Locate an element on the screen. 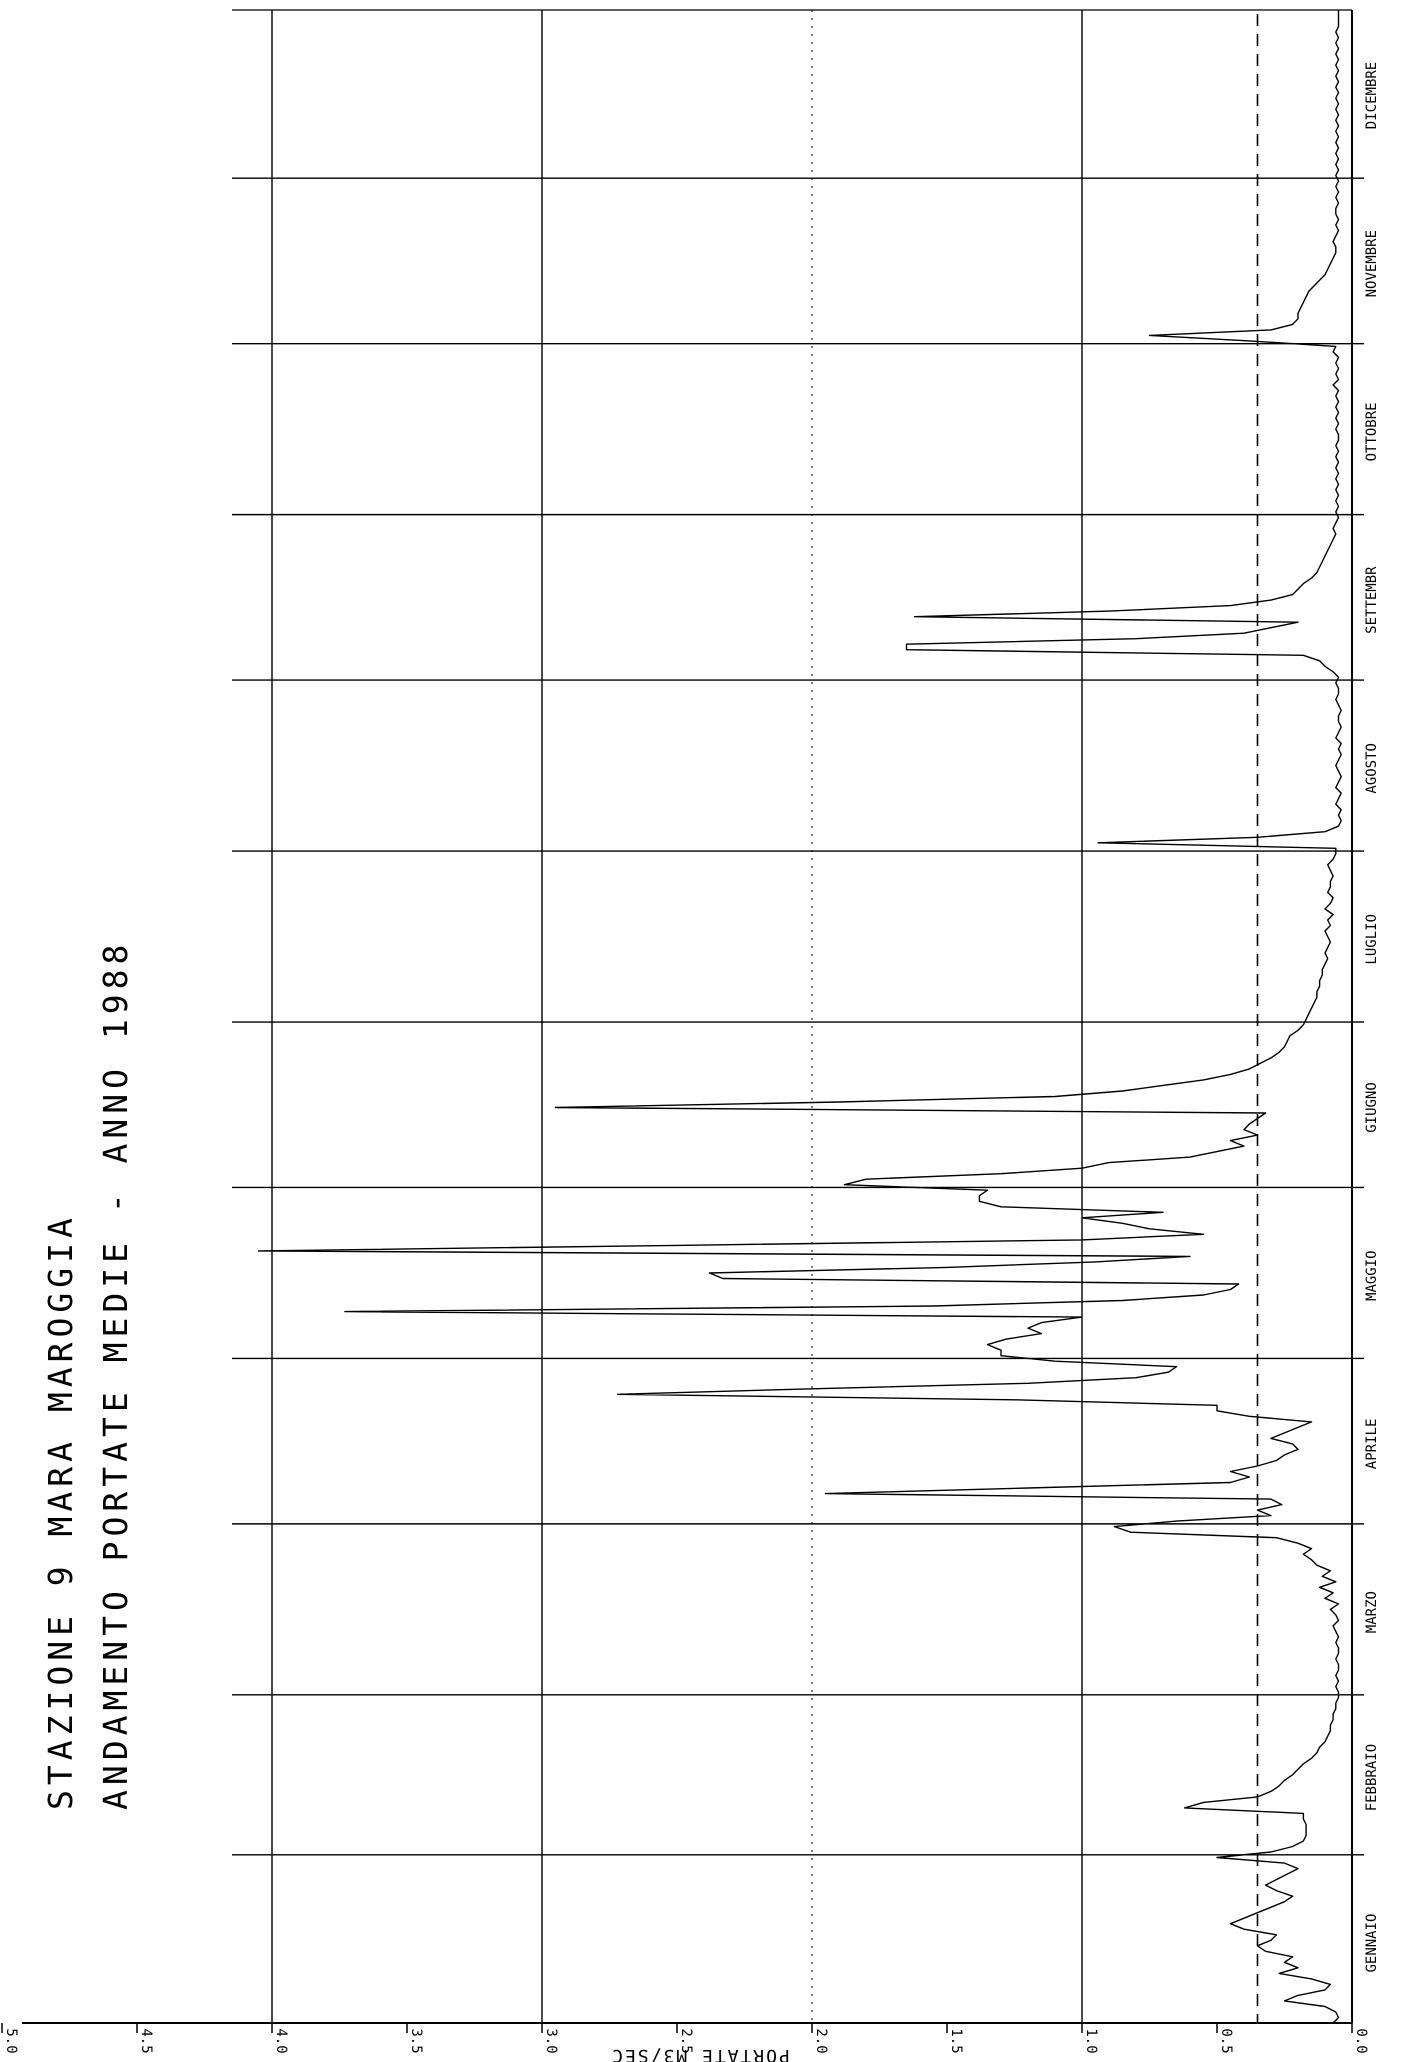 The width and height of the screenshot is (1411, 2062). month-label: SETTEMBR is located at coordinates (1372, 600).